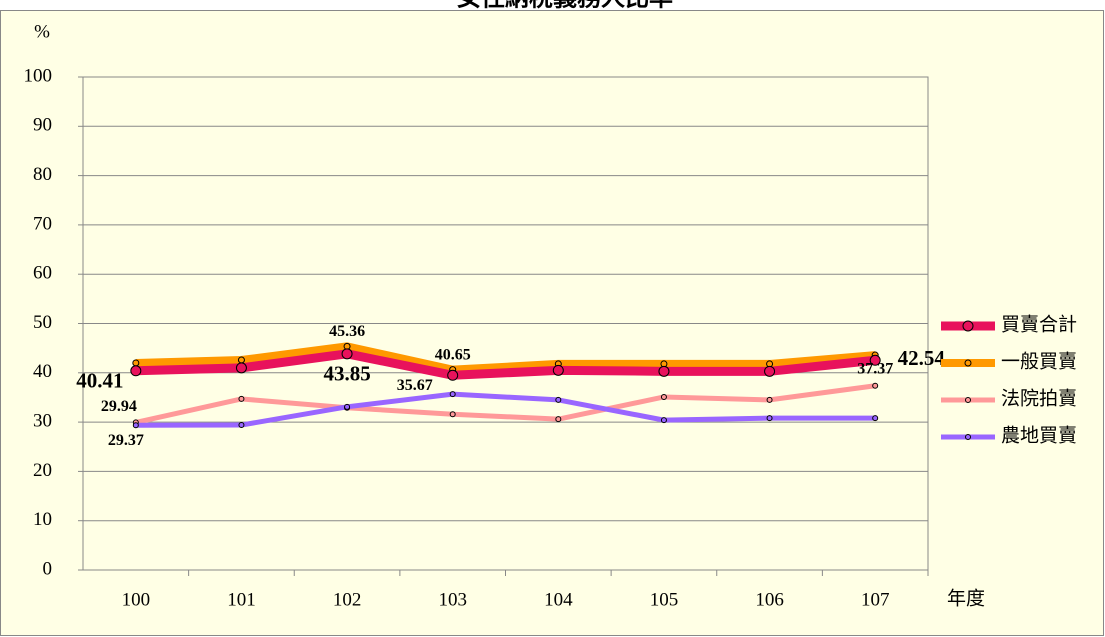 This screenshot has width=1105, height=637. I want to click on legend-label: 買賣合計, so click(1039, 324).